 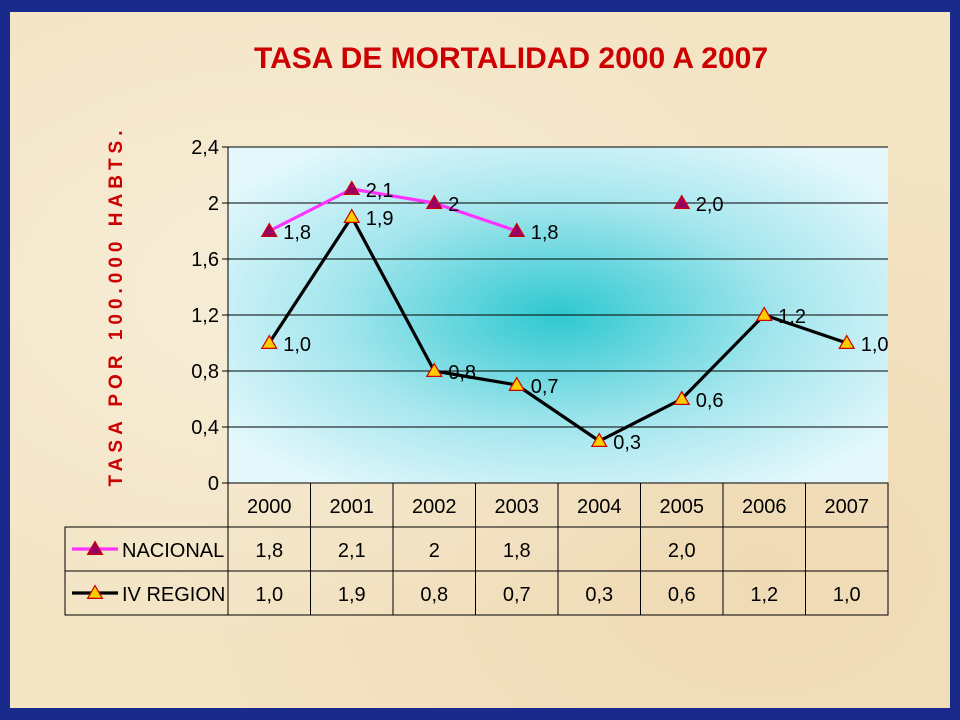 What do you see at coordinates (95, 592) in the screenshot?
I see `legend-marker-iv-region` at bounding box center [95, 592].